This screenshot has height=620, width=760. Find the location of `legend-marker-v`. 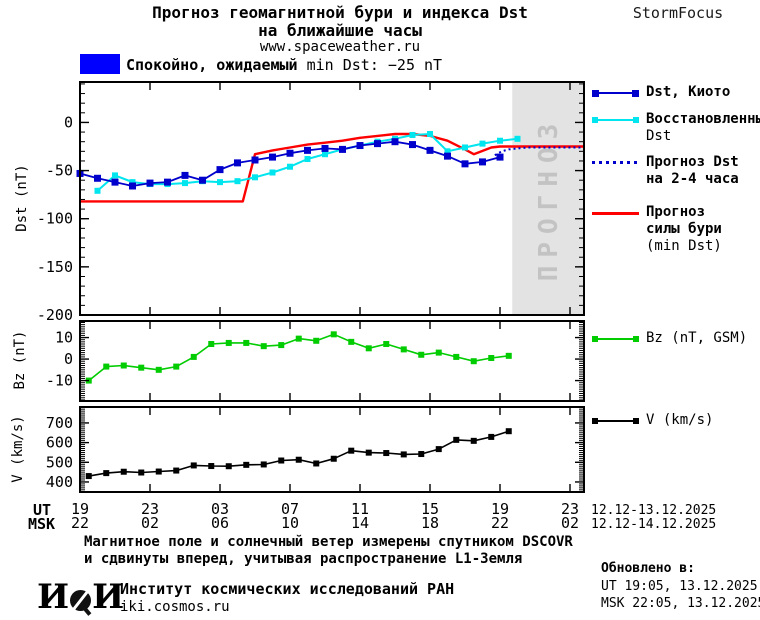

legend-marker-v is located at coordinates (615, 419).